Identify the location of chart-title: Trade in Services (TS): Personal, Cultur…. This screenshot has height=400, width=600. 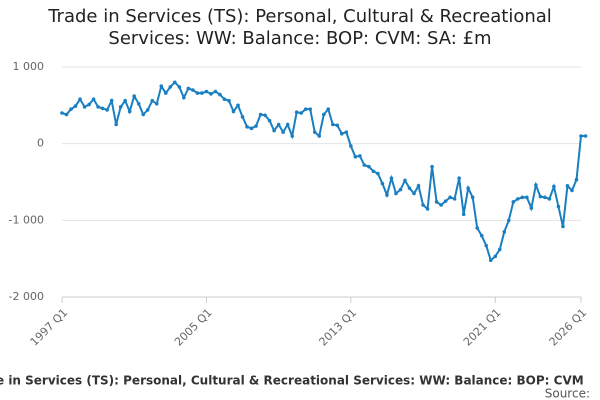
(300, 27).